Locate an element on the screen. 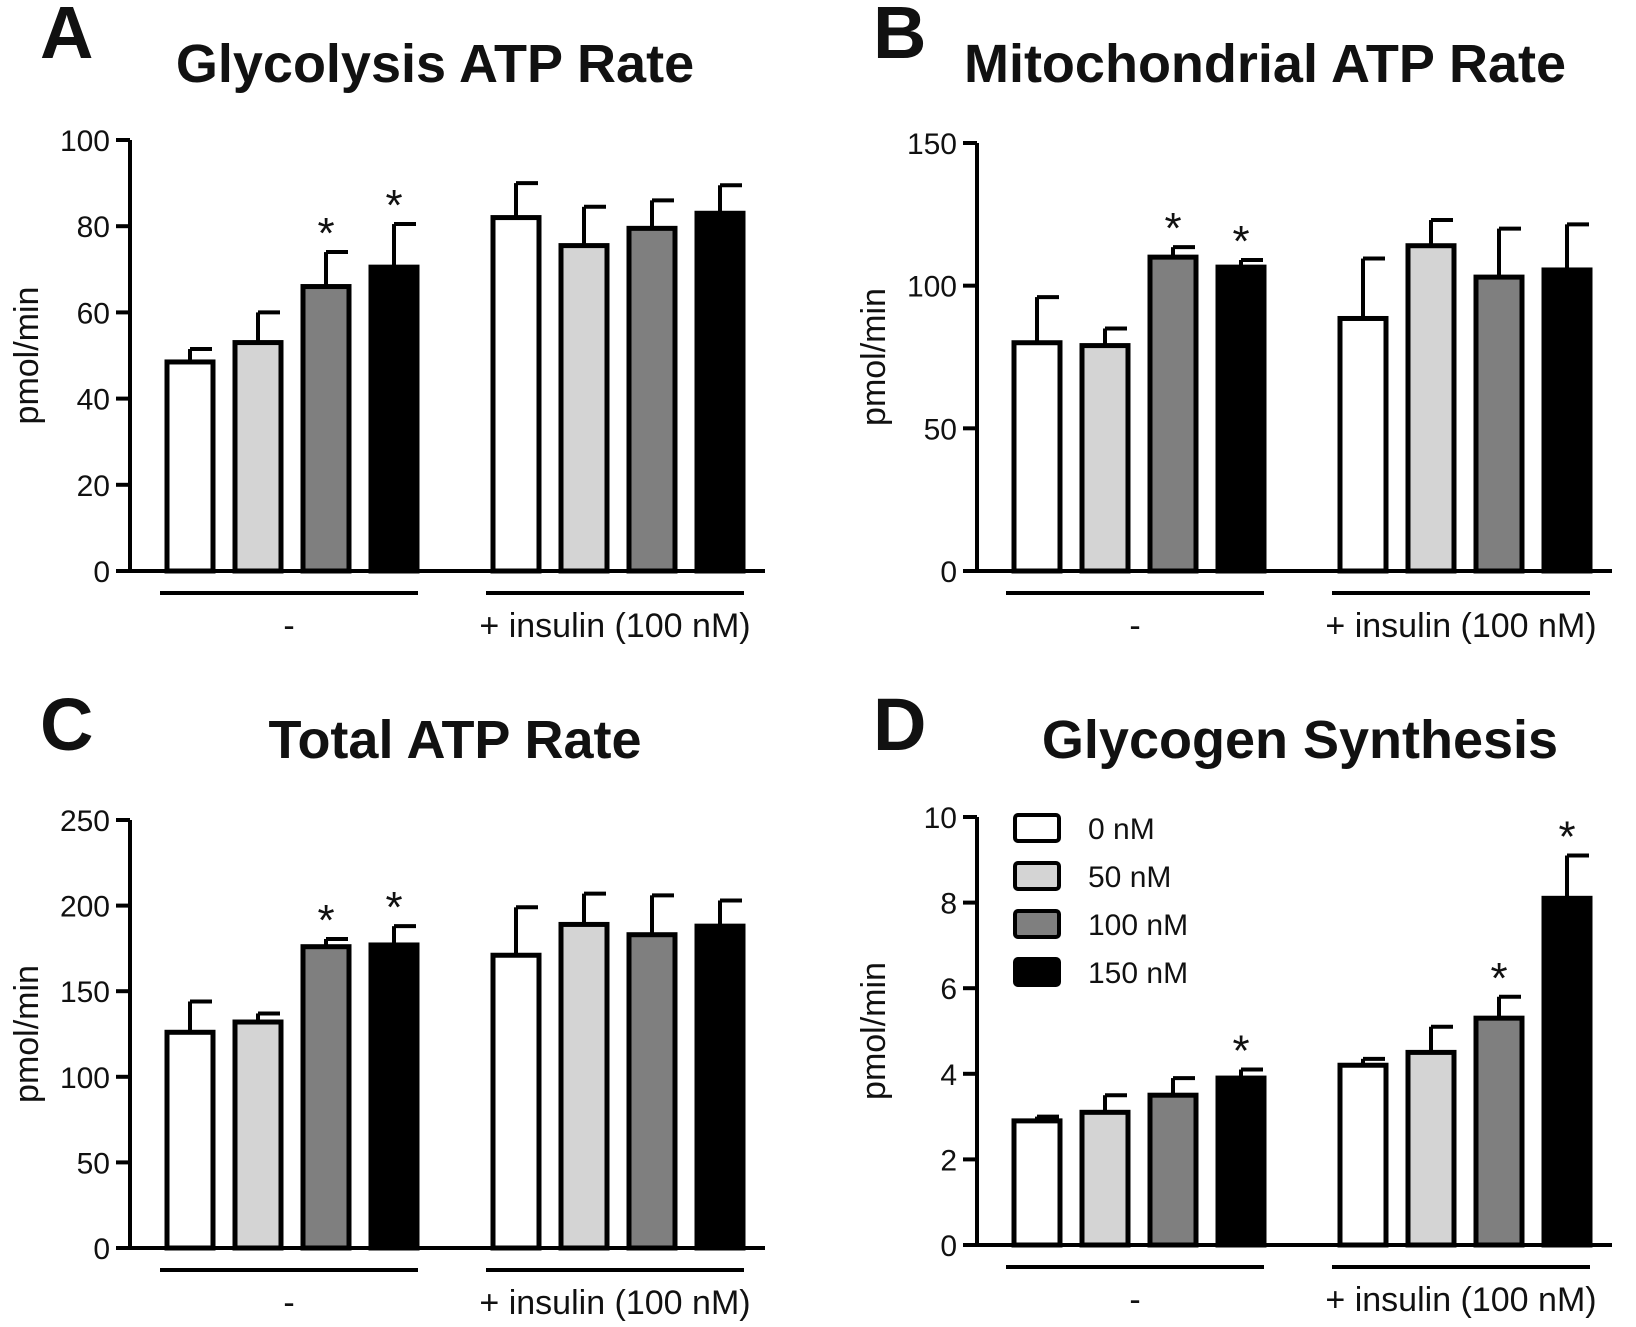 This screenshot has height=1327, width=1636. panel-letter: B is located at coordinates (899, 37).